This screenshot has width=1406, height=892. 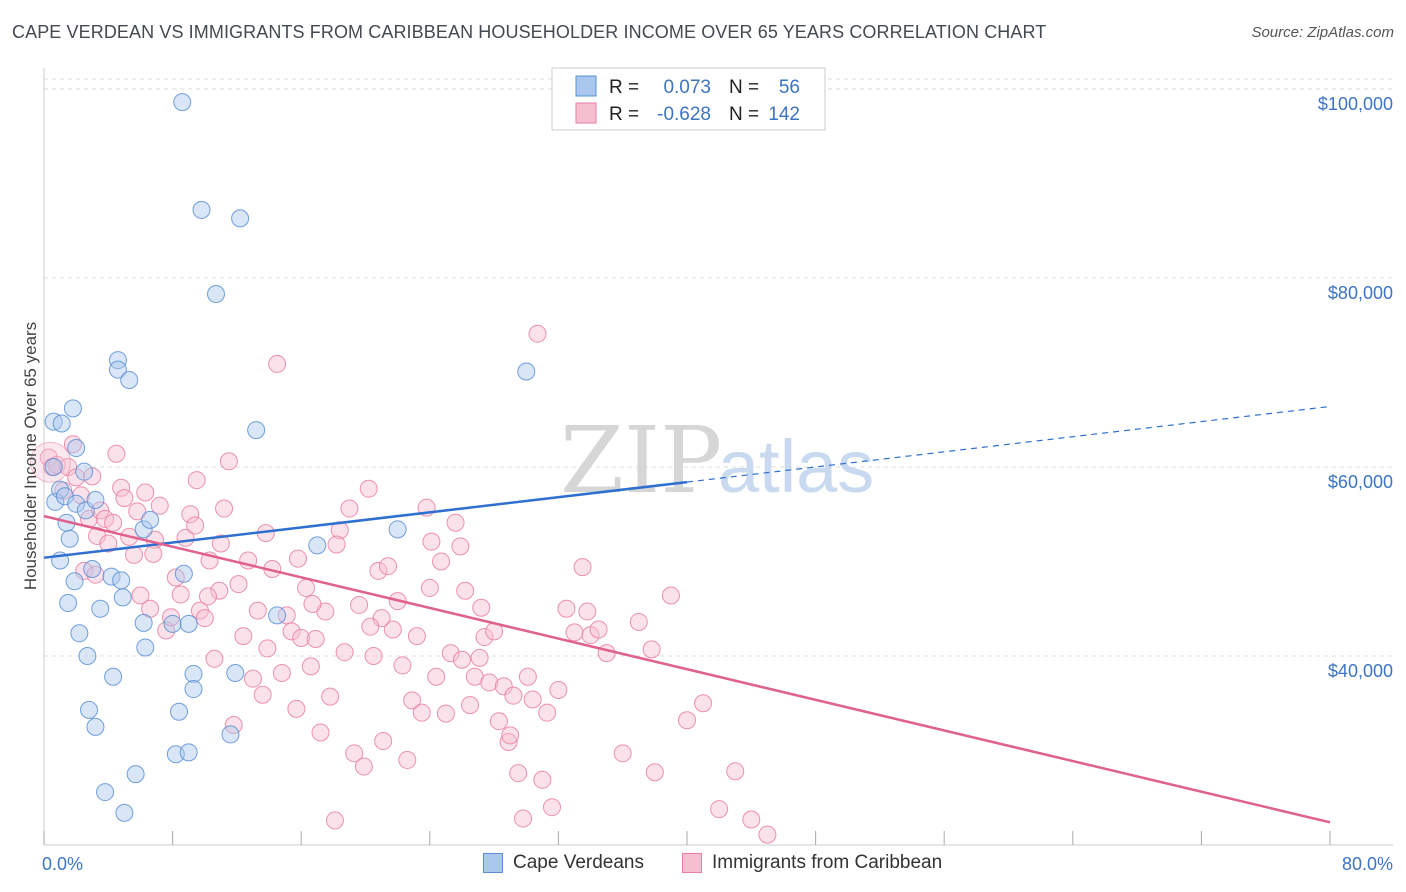 What do you see at coordinates (624, 87) in the screenshot?
I see `legend-r-label-1: R =` at bounding box center [624, 87].